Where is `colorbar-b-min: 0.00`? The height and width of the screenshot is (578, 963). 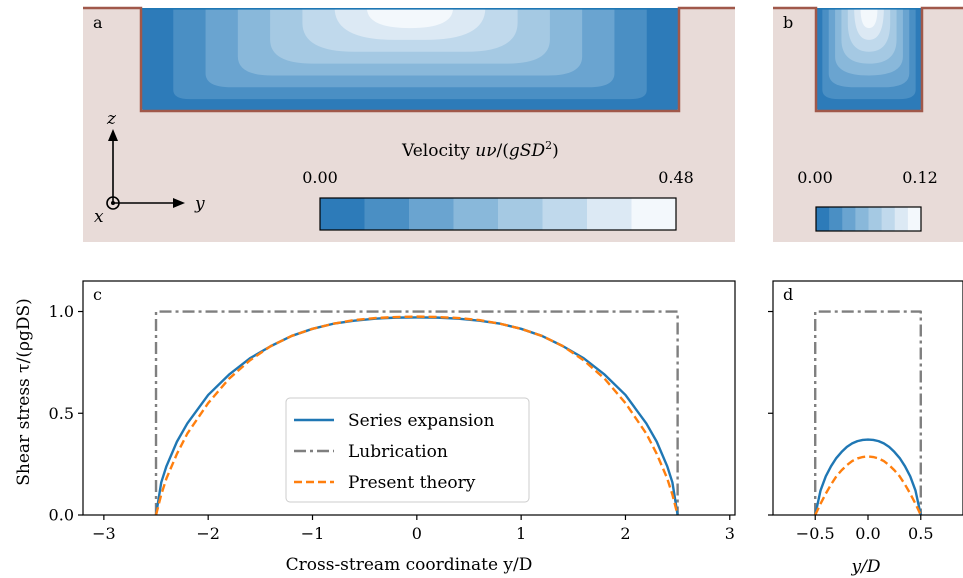 colorbar-b-min: 0.00 is located at coordinates (815, 177).